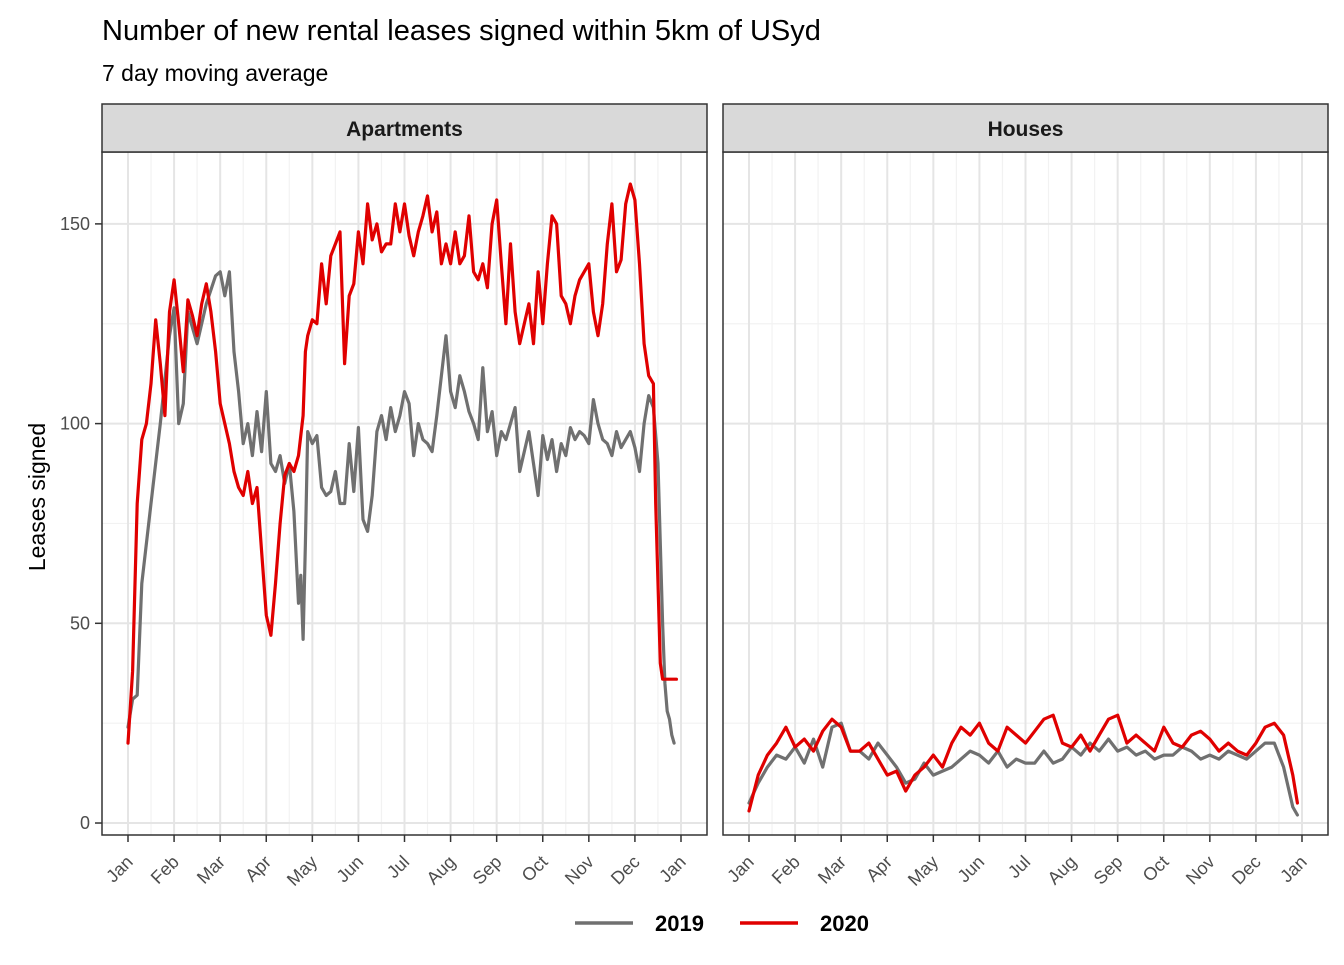  I want to click on y-tick-label: 50, so click(80, 623).